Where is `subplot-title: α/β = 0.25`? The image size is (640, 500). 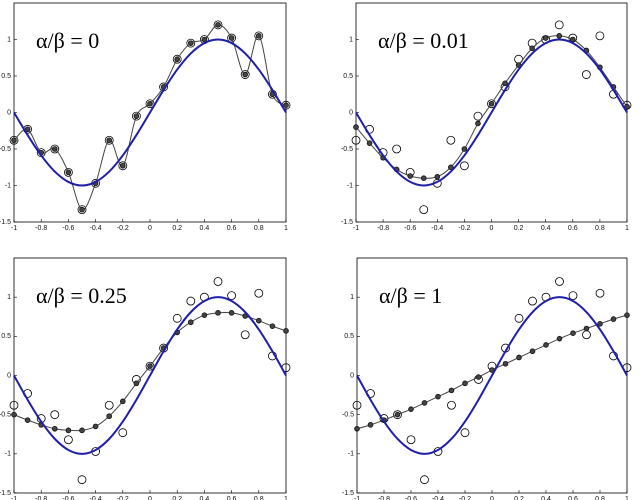 subplot-title: α/β = 0.25 is located at coordinates (81, 295).